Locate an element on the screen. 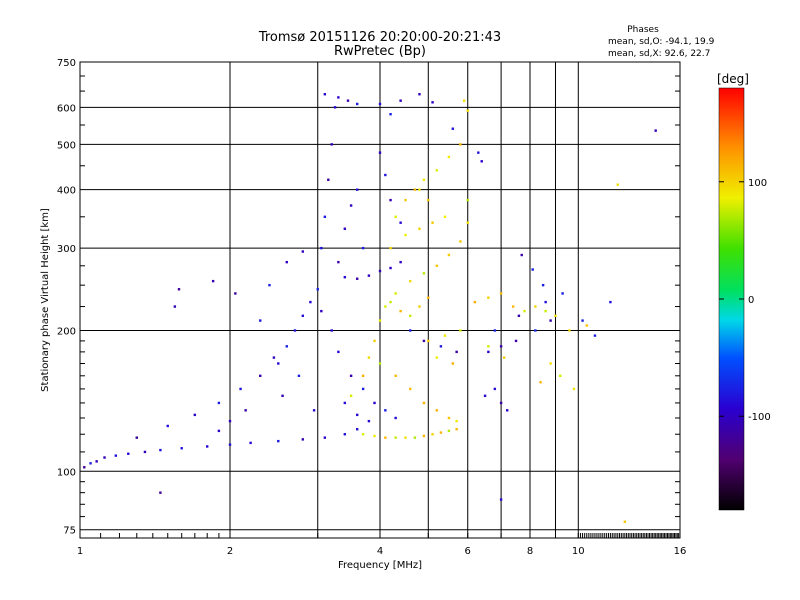  x-tick-label: 6 is located at coordinates (468, 551).